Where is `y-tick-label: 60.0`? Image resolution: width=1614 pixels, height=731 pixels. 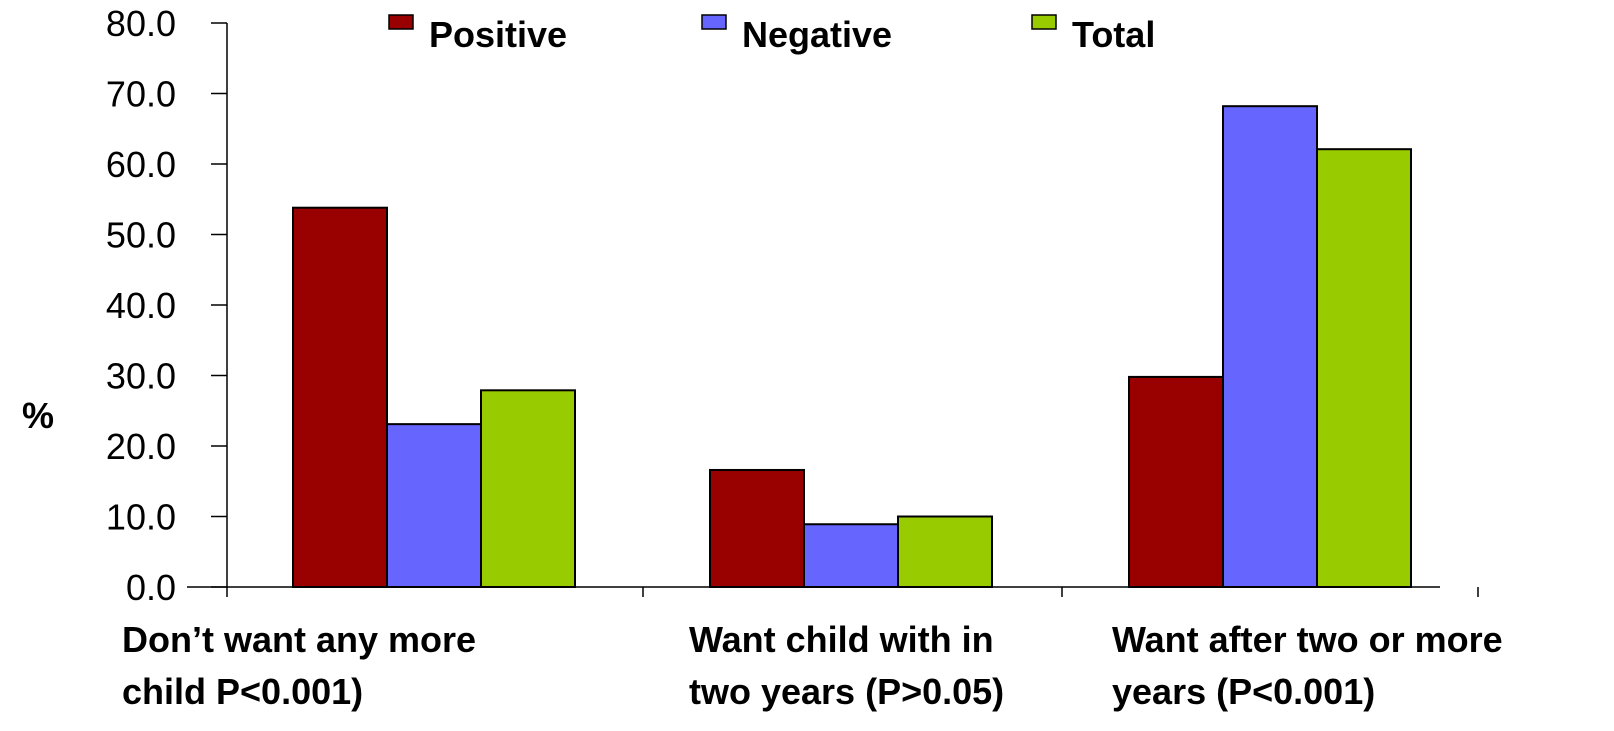
y-tick-label: 60.0 is located at coordinates (141, 164).